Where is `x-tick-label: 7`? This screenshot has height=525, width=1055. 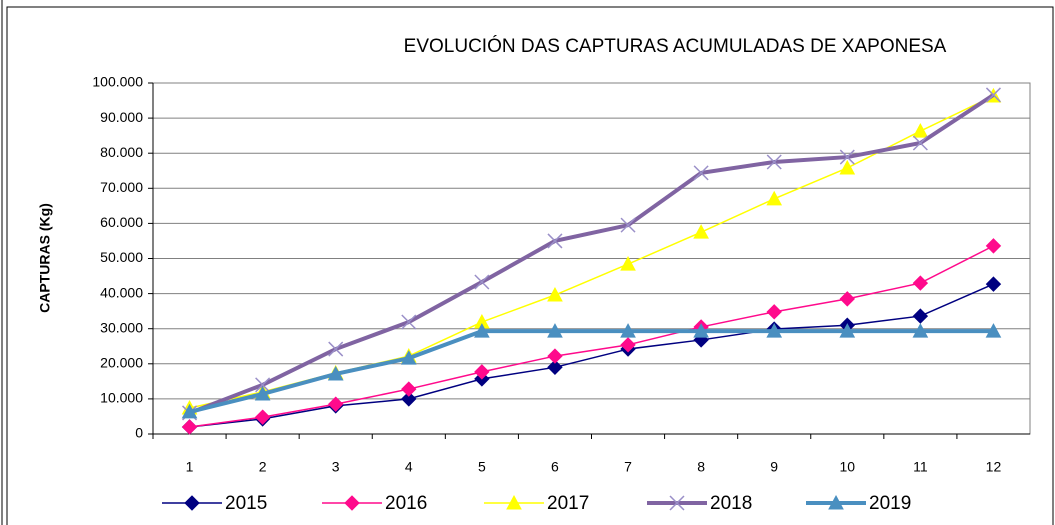 x-tick-label: 7 is located at coordinates (628, 467).